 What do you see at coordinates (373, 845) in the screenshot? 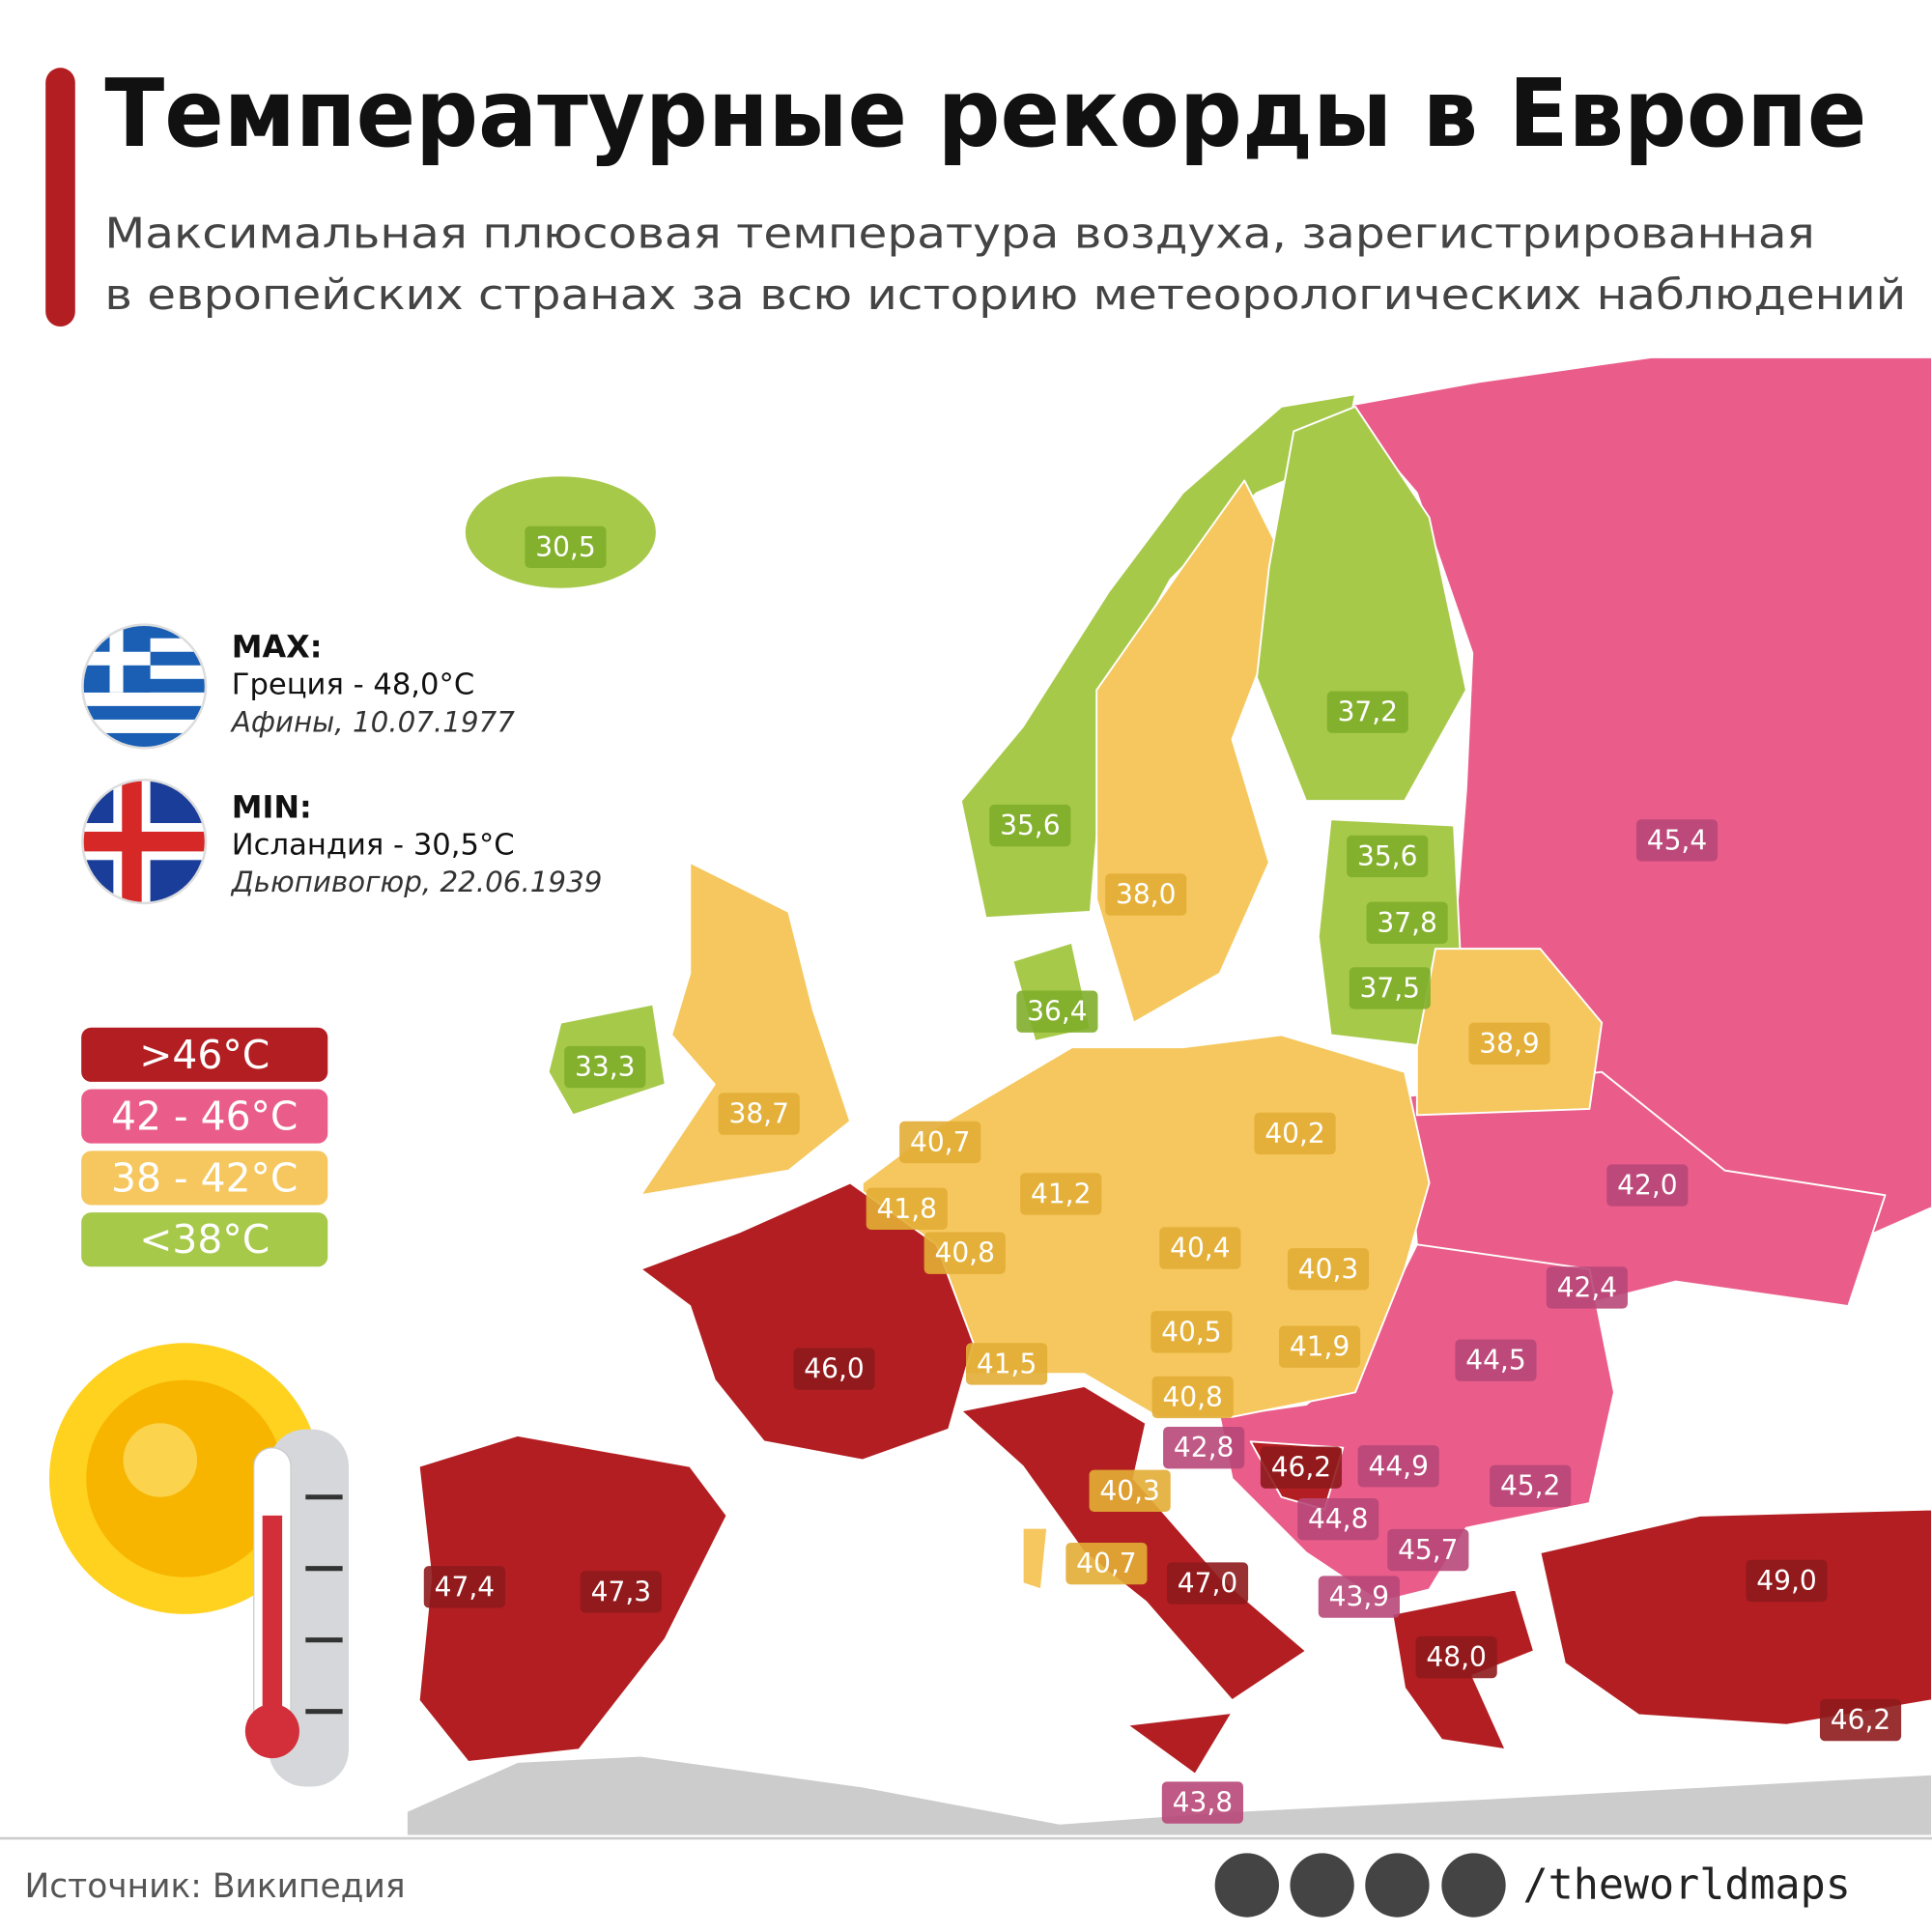
I see `min-country: Исландия - 30,5°C` at bounding box center [373, 845].